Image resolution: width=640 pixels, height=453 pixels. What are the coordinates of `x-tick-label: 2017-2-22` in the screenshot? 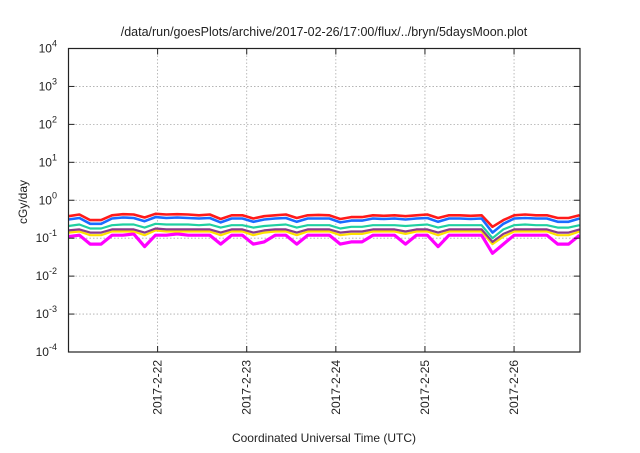 It's located at (158, 387).